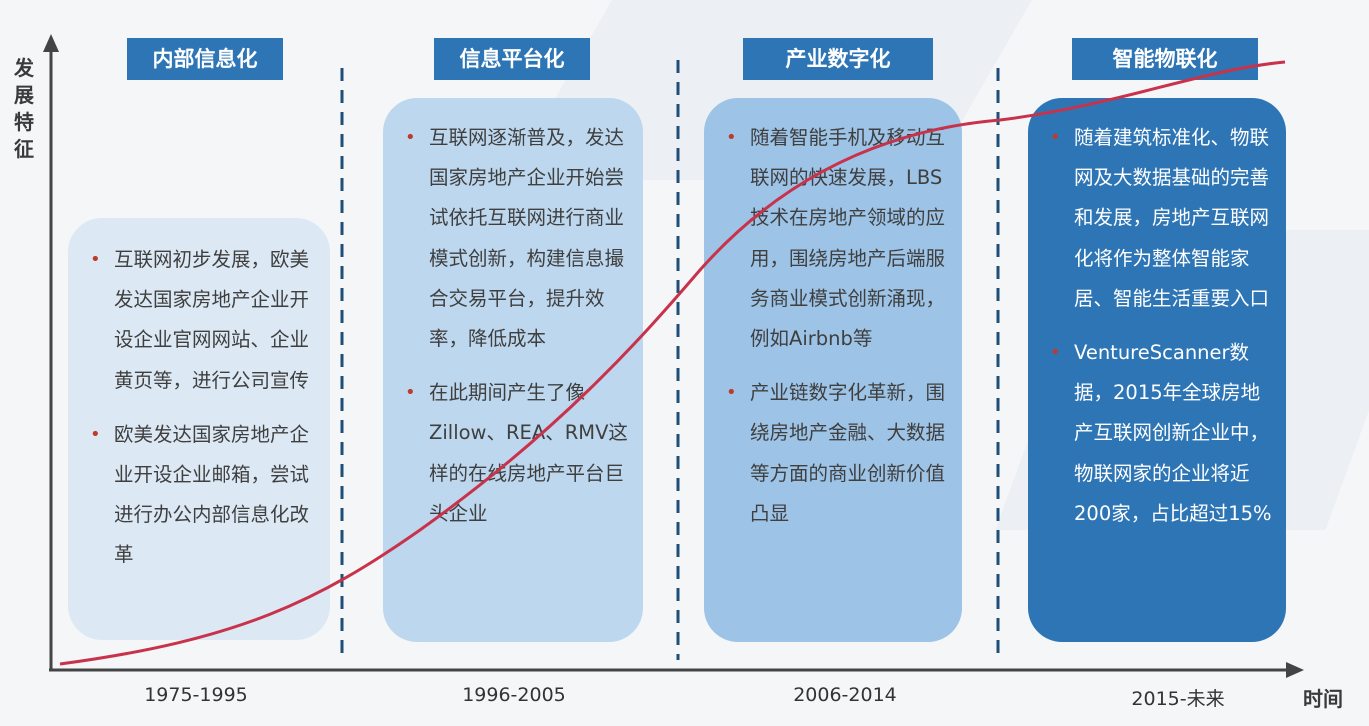  I want to click on bullet-point: 欧美发达国家房地产企业开设企业邮箱，尝试进行办公内部信息化改革, so click(198, 495).